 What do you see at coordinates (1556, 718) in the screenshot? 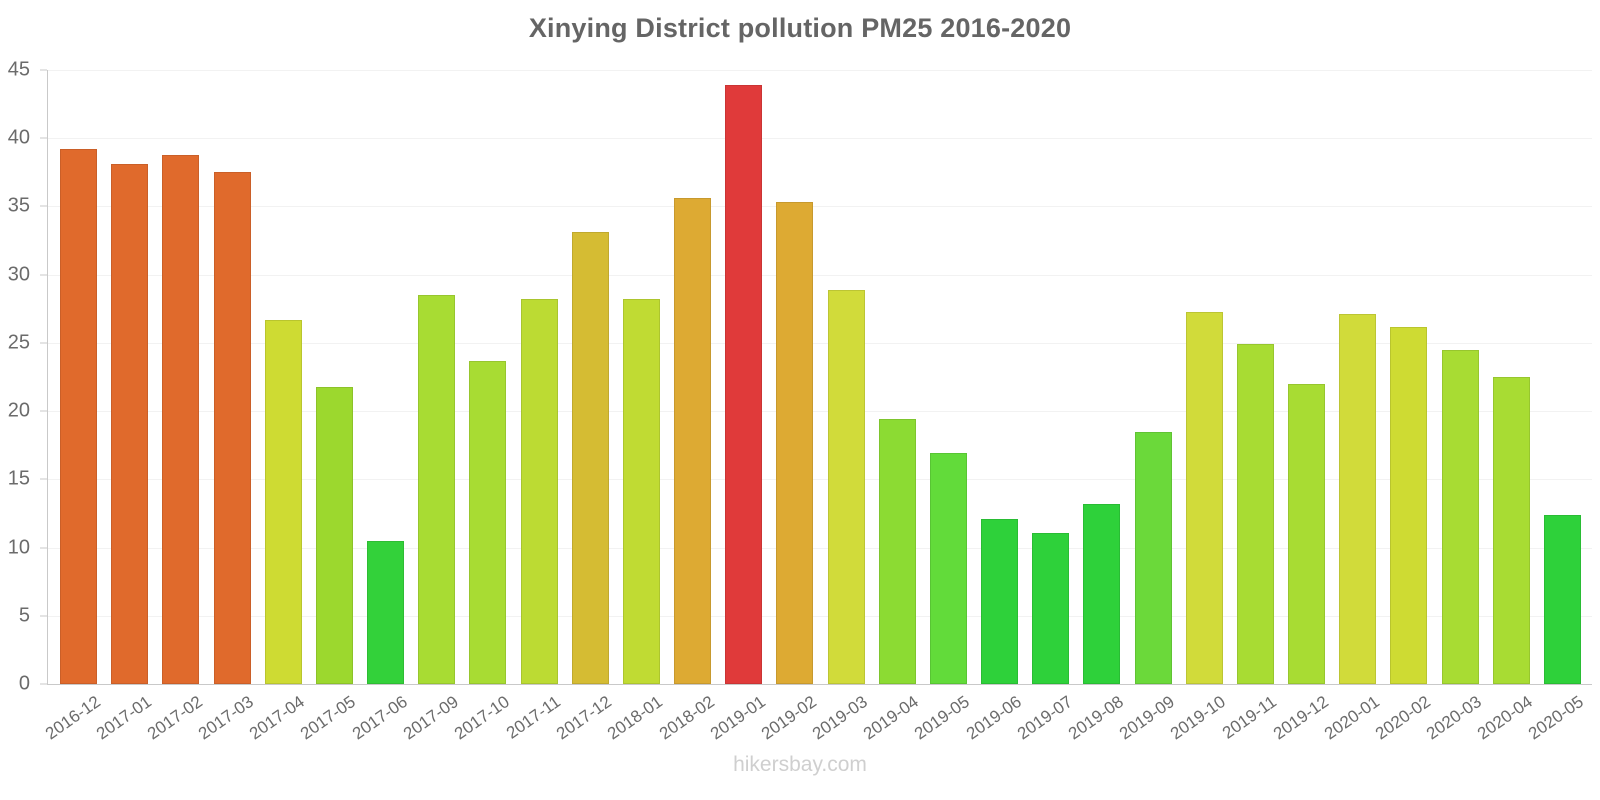
I see `x-tick-label-2020-05: 2020-05` at bounding box center [1556, 718].